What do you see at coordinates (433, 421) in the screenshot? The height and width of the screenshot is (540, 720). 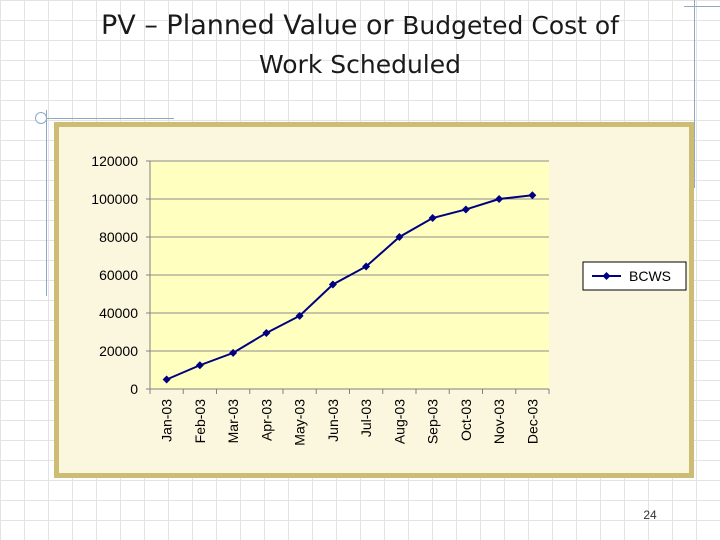 I see `x-tick-label: Sep-03` at bounding box center [433, 421].